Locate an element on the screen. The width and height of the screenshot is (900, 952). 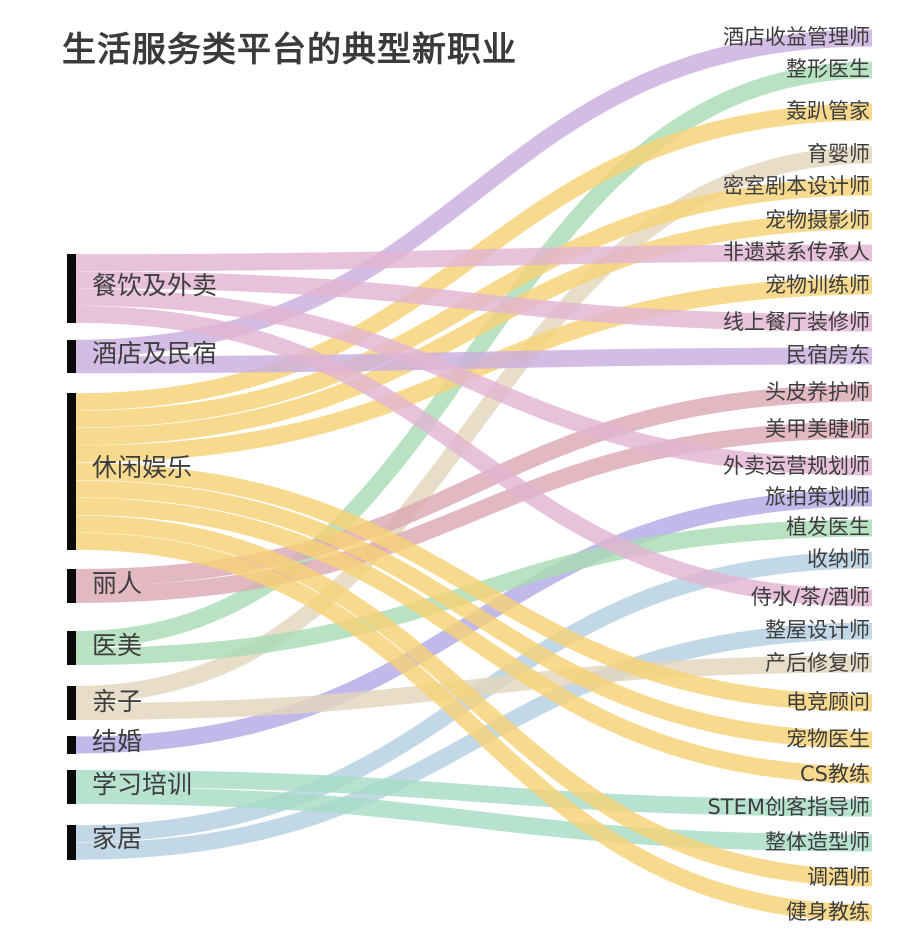
source-bar-亲子 is located at coordinates (71, 703).